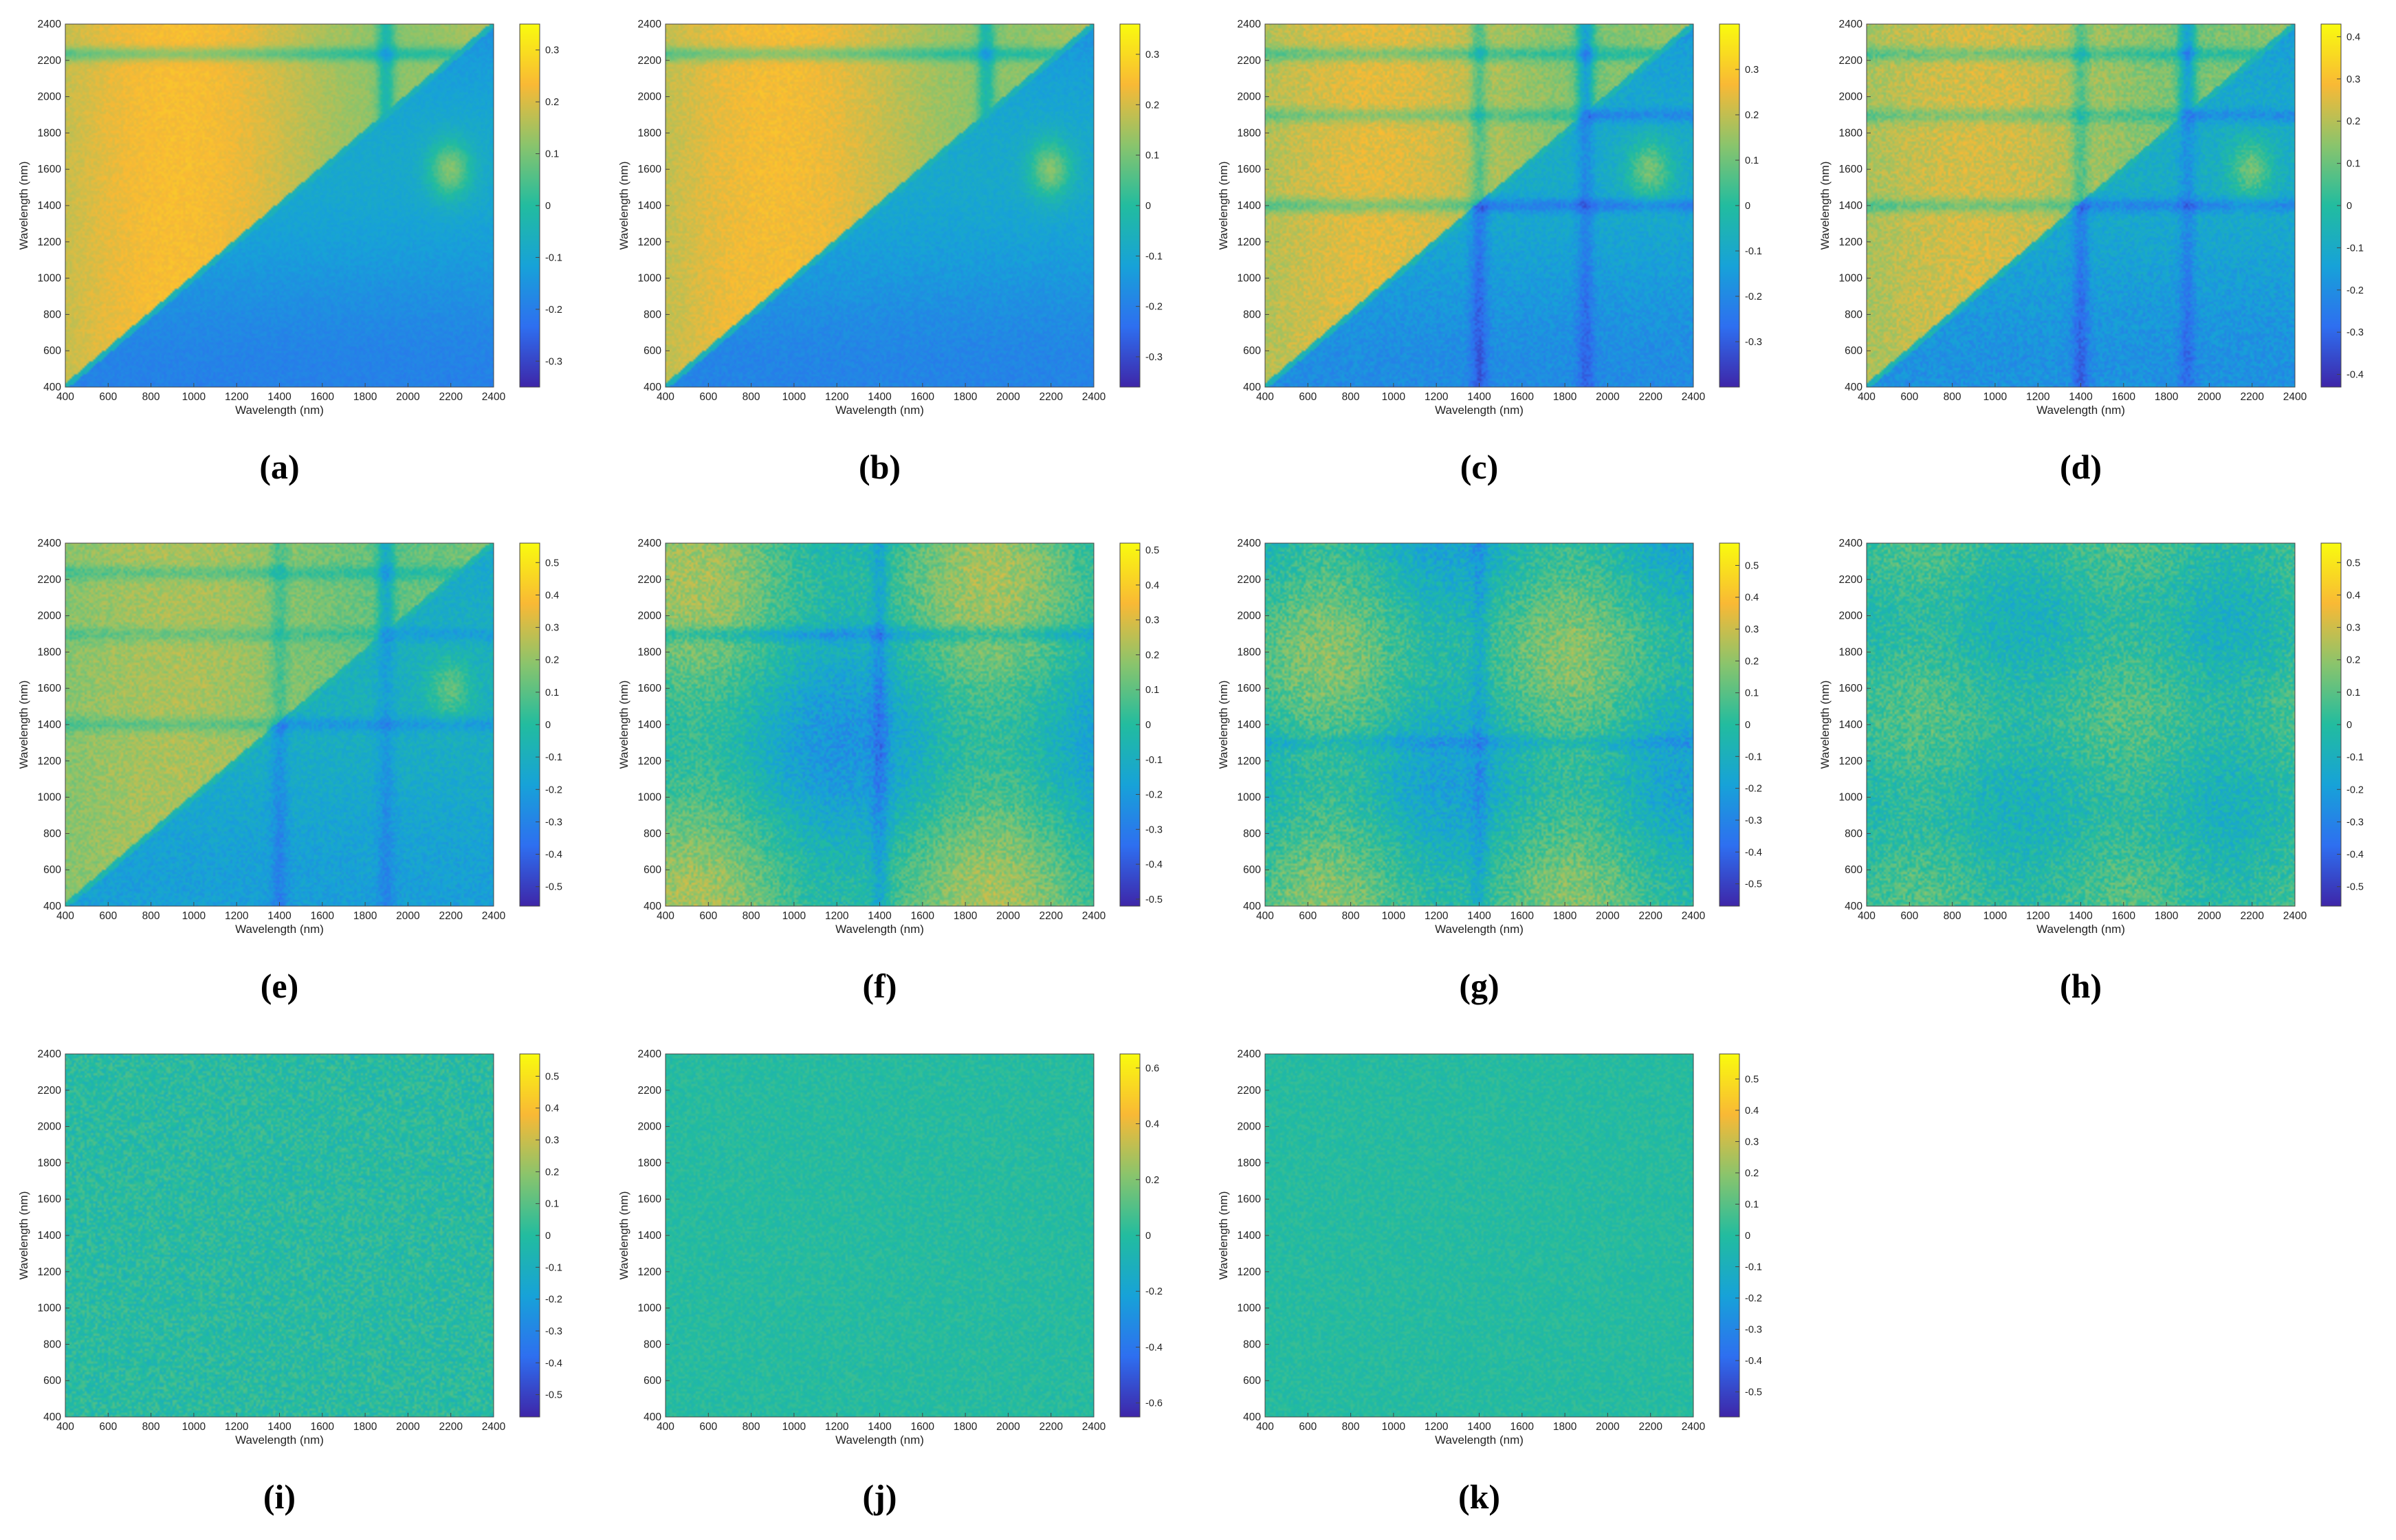 This screenshot has height=1540, width=2396. I want to click on colorbar-tick-label: -0.5, so click(2355, 887).